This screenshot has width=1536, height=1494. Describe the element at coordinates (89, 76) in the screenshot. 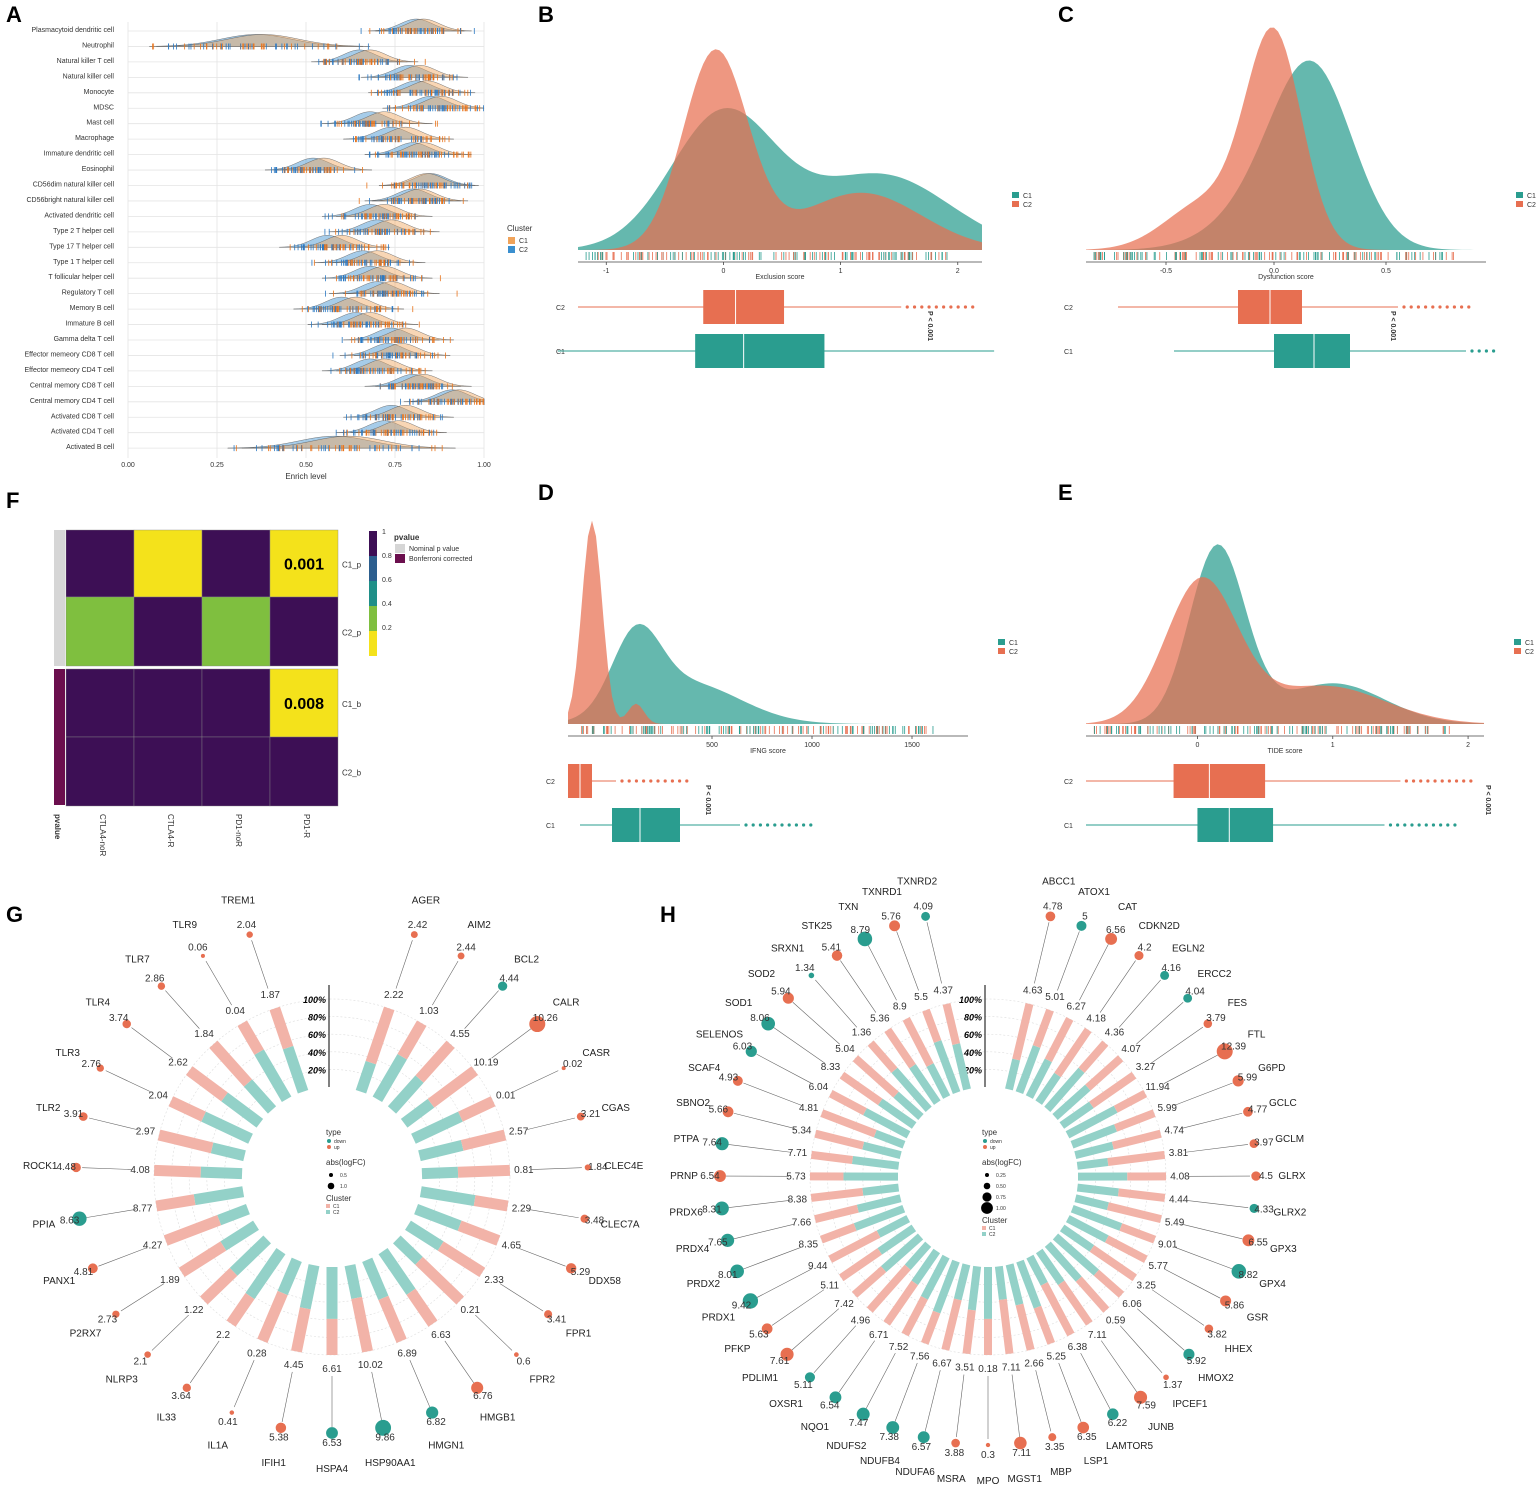

I see `cell-type-label: Natural killer cell` at that location.